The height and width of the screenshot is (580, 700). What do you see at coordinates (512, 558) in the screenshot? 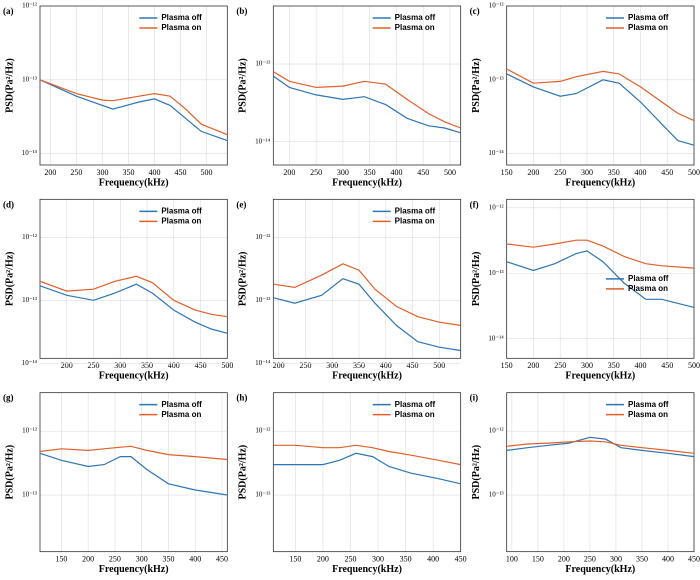
I see `x-tick-label: 100` at bounding box center [512, 558].